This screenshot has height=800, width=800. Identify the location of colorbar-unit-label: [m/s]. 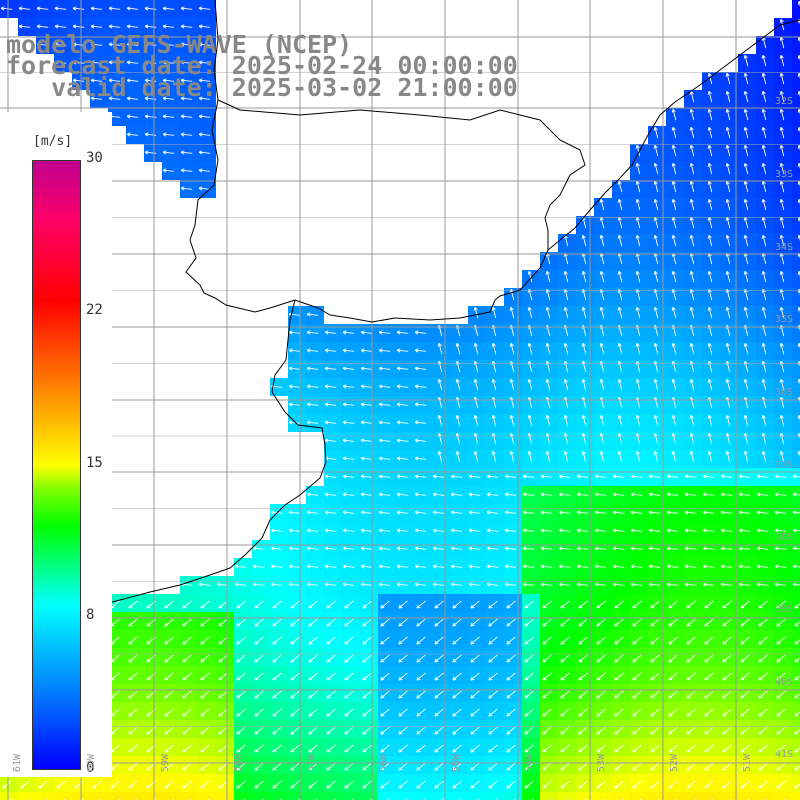
(53, 141).